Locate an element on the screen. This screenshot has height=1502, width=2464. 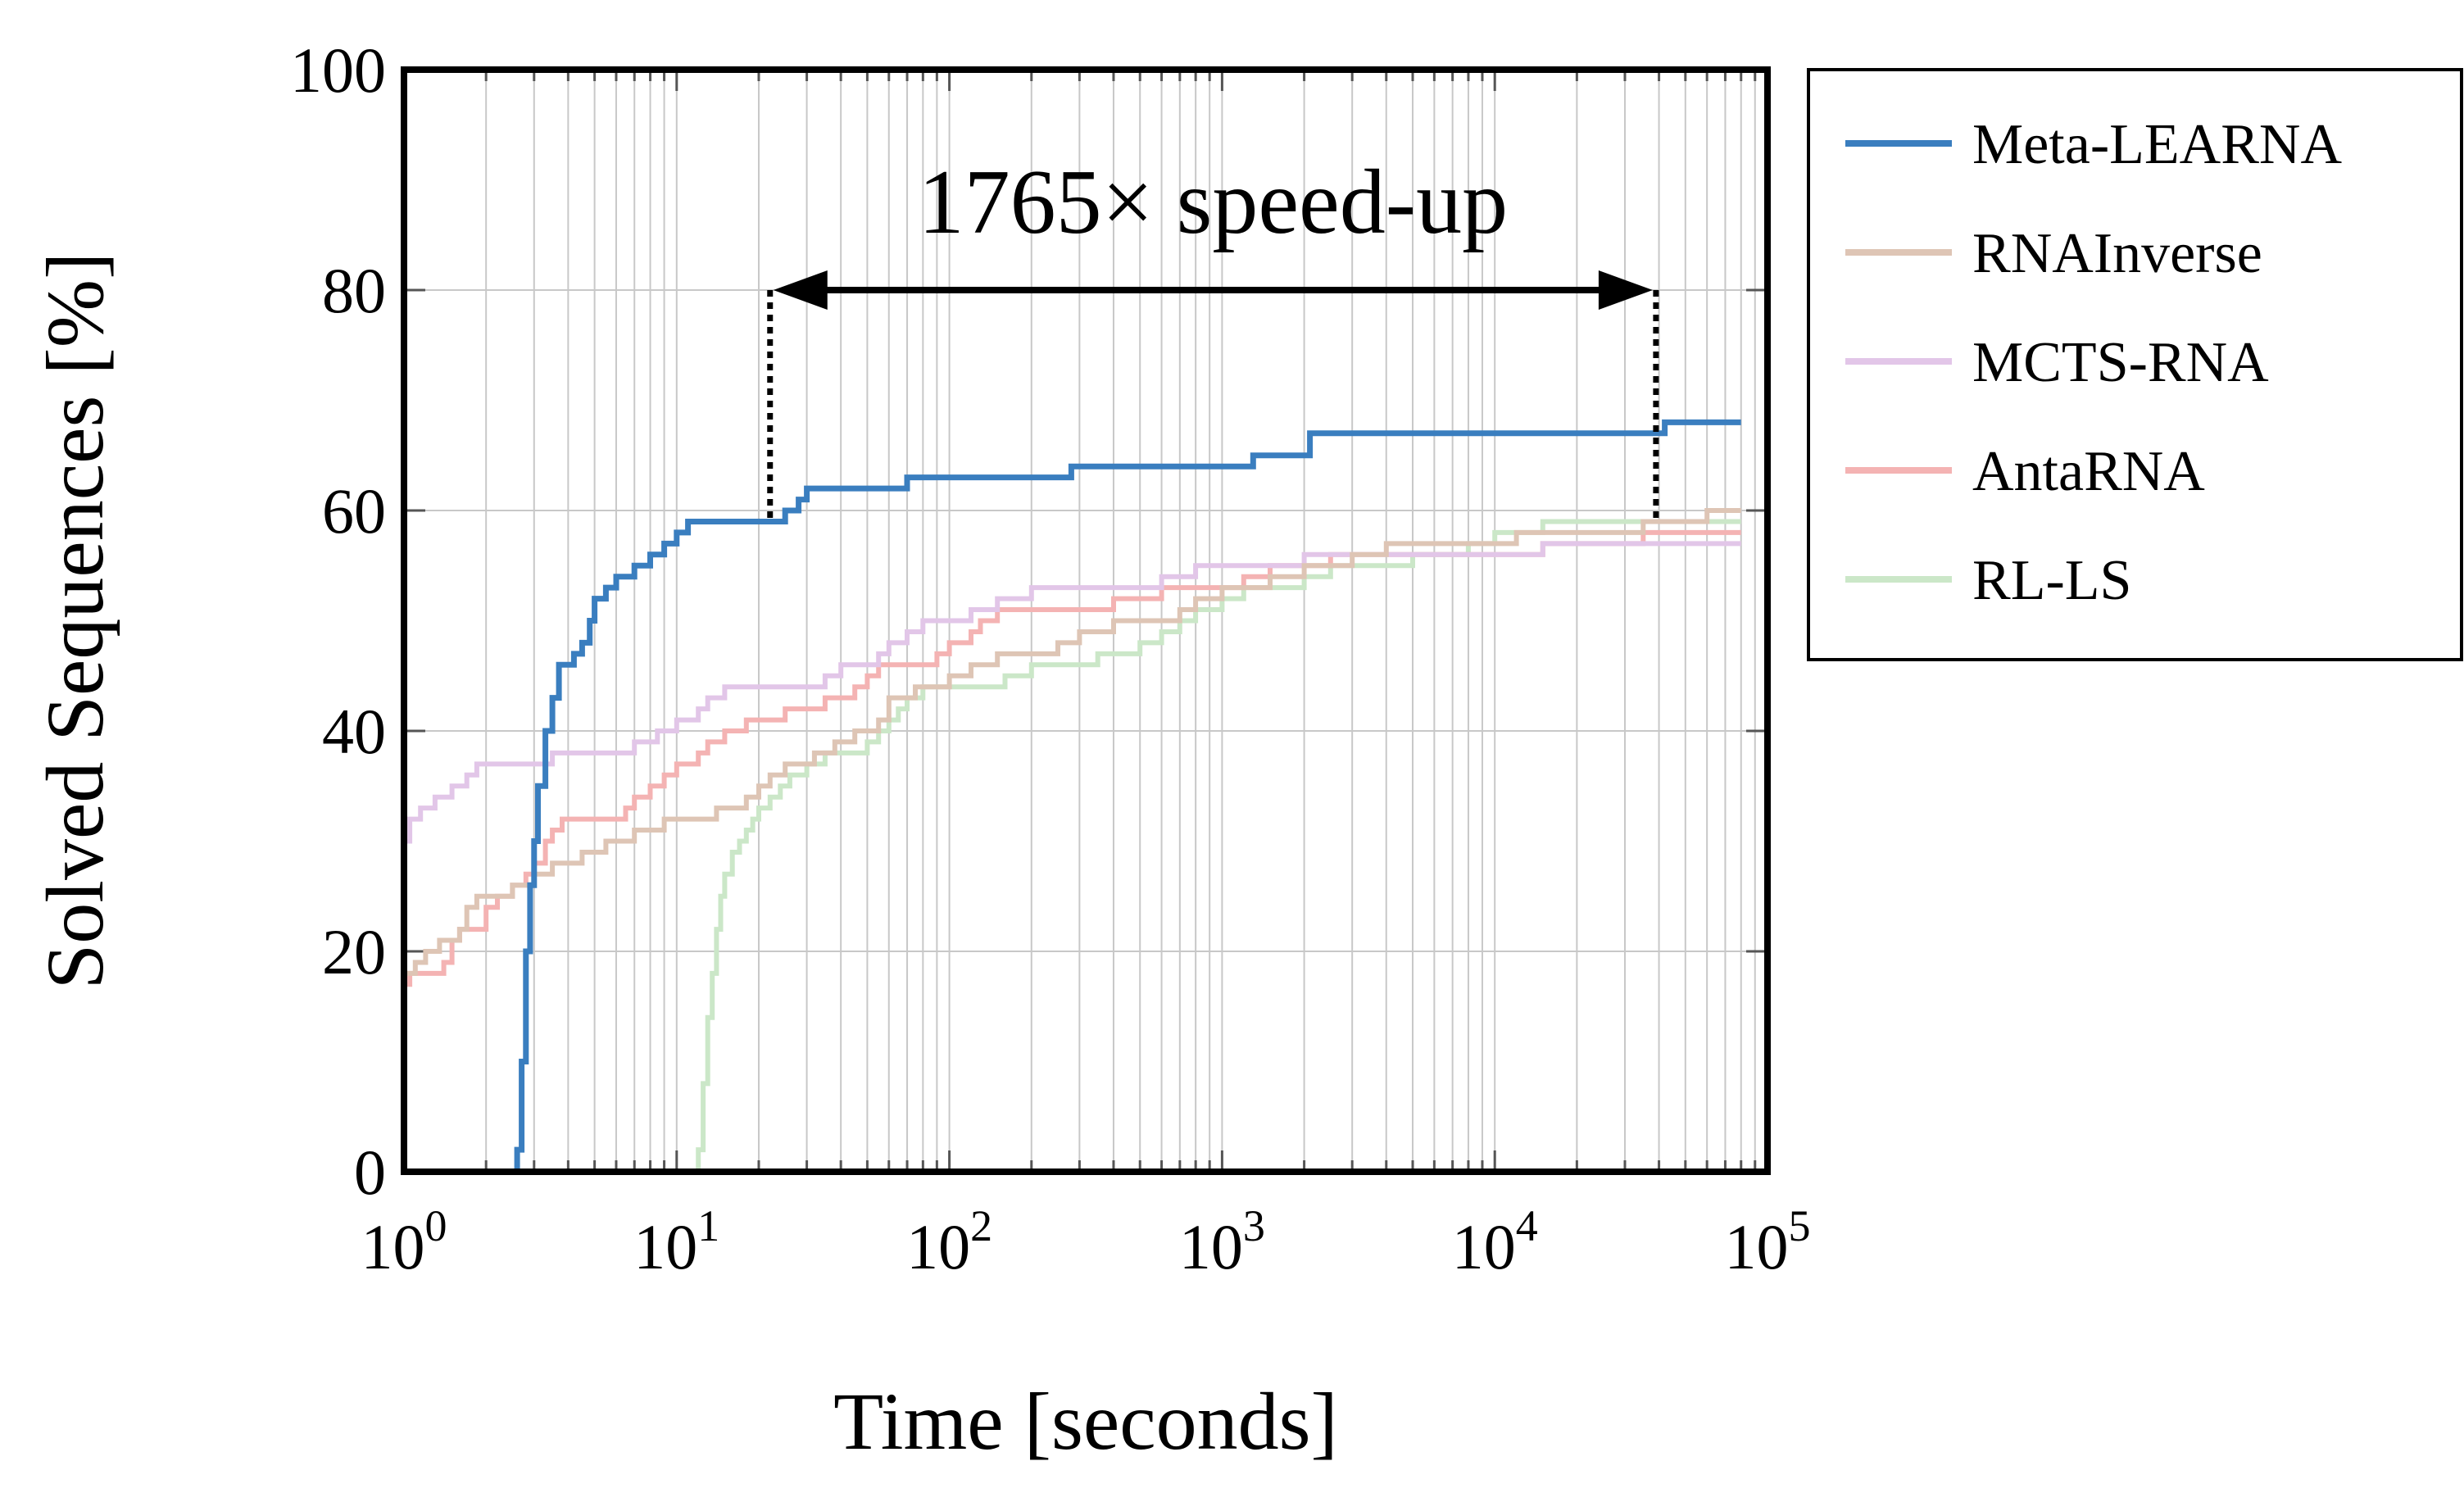
speedup-annotation: 1765× speed-up is located at coordinates (1213, 337).